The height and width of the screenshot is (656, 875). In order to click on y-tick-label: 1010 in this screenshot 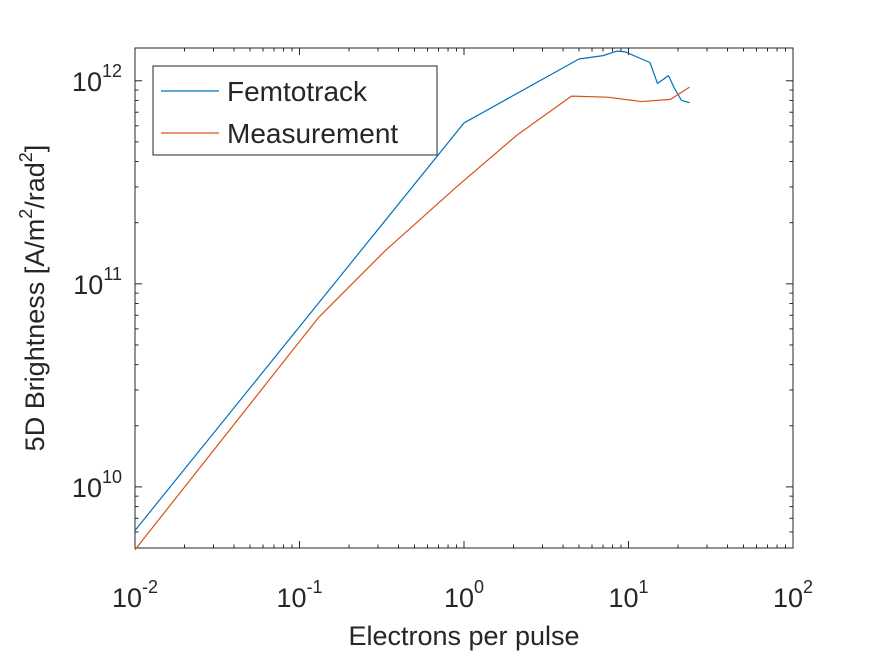, I will do `click(97, 485)`.